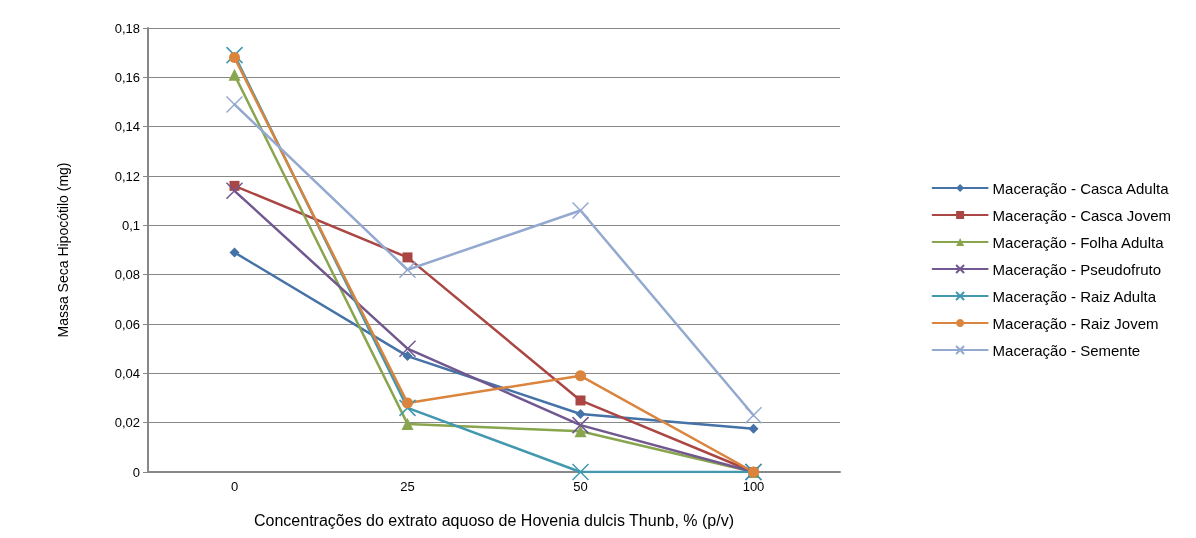  Describe the element at coordinates (580, 486) in the screenshot. I see `x-tick-label: 50` at that location.